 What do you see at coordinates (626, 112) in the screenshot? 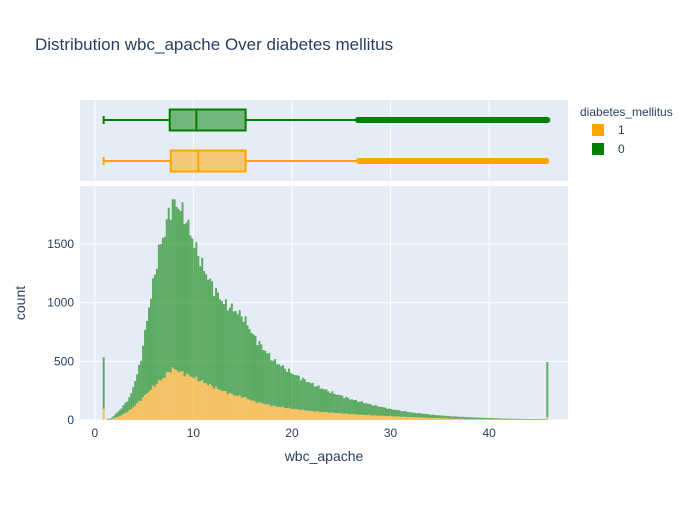
I see `legend-title: diabetes_mellitus` at bounding box center [626, 112].